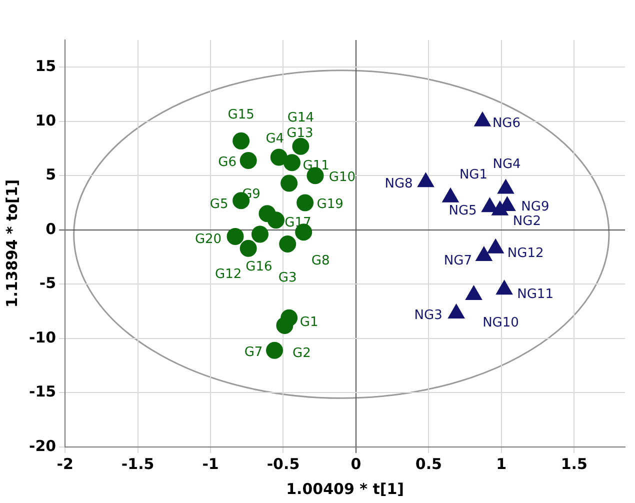 The width and height of the screenshot is (635, 503). What do you see at coordinates (42, 391) in the screenshot?
I see `y-tick-label: -15` at bounding box center [42, 391].